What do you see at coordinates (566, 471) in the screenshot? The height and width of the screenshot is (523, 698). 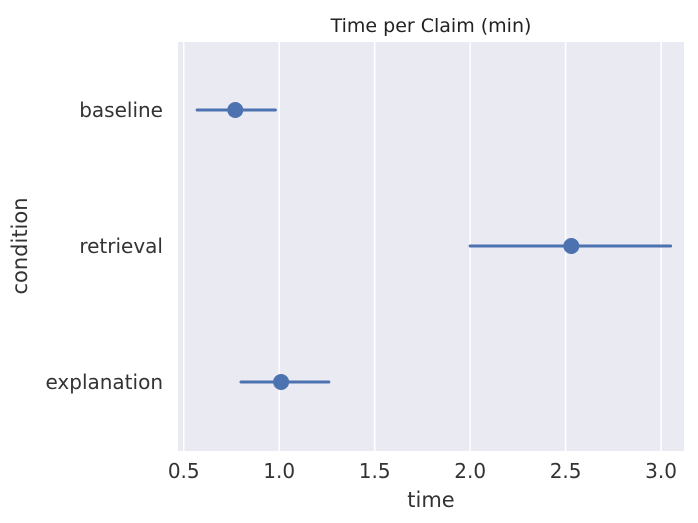 I see `x-tick-label: 2.5` at bounding box center [566, 471].